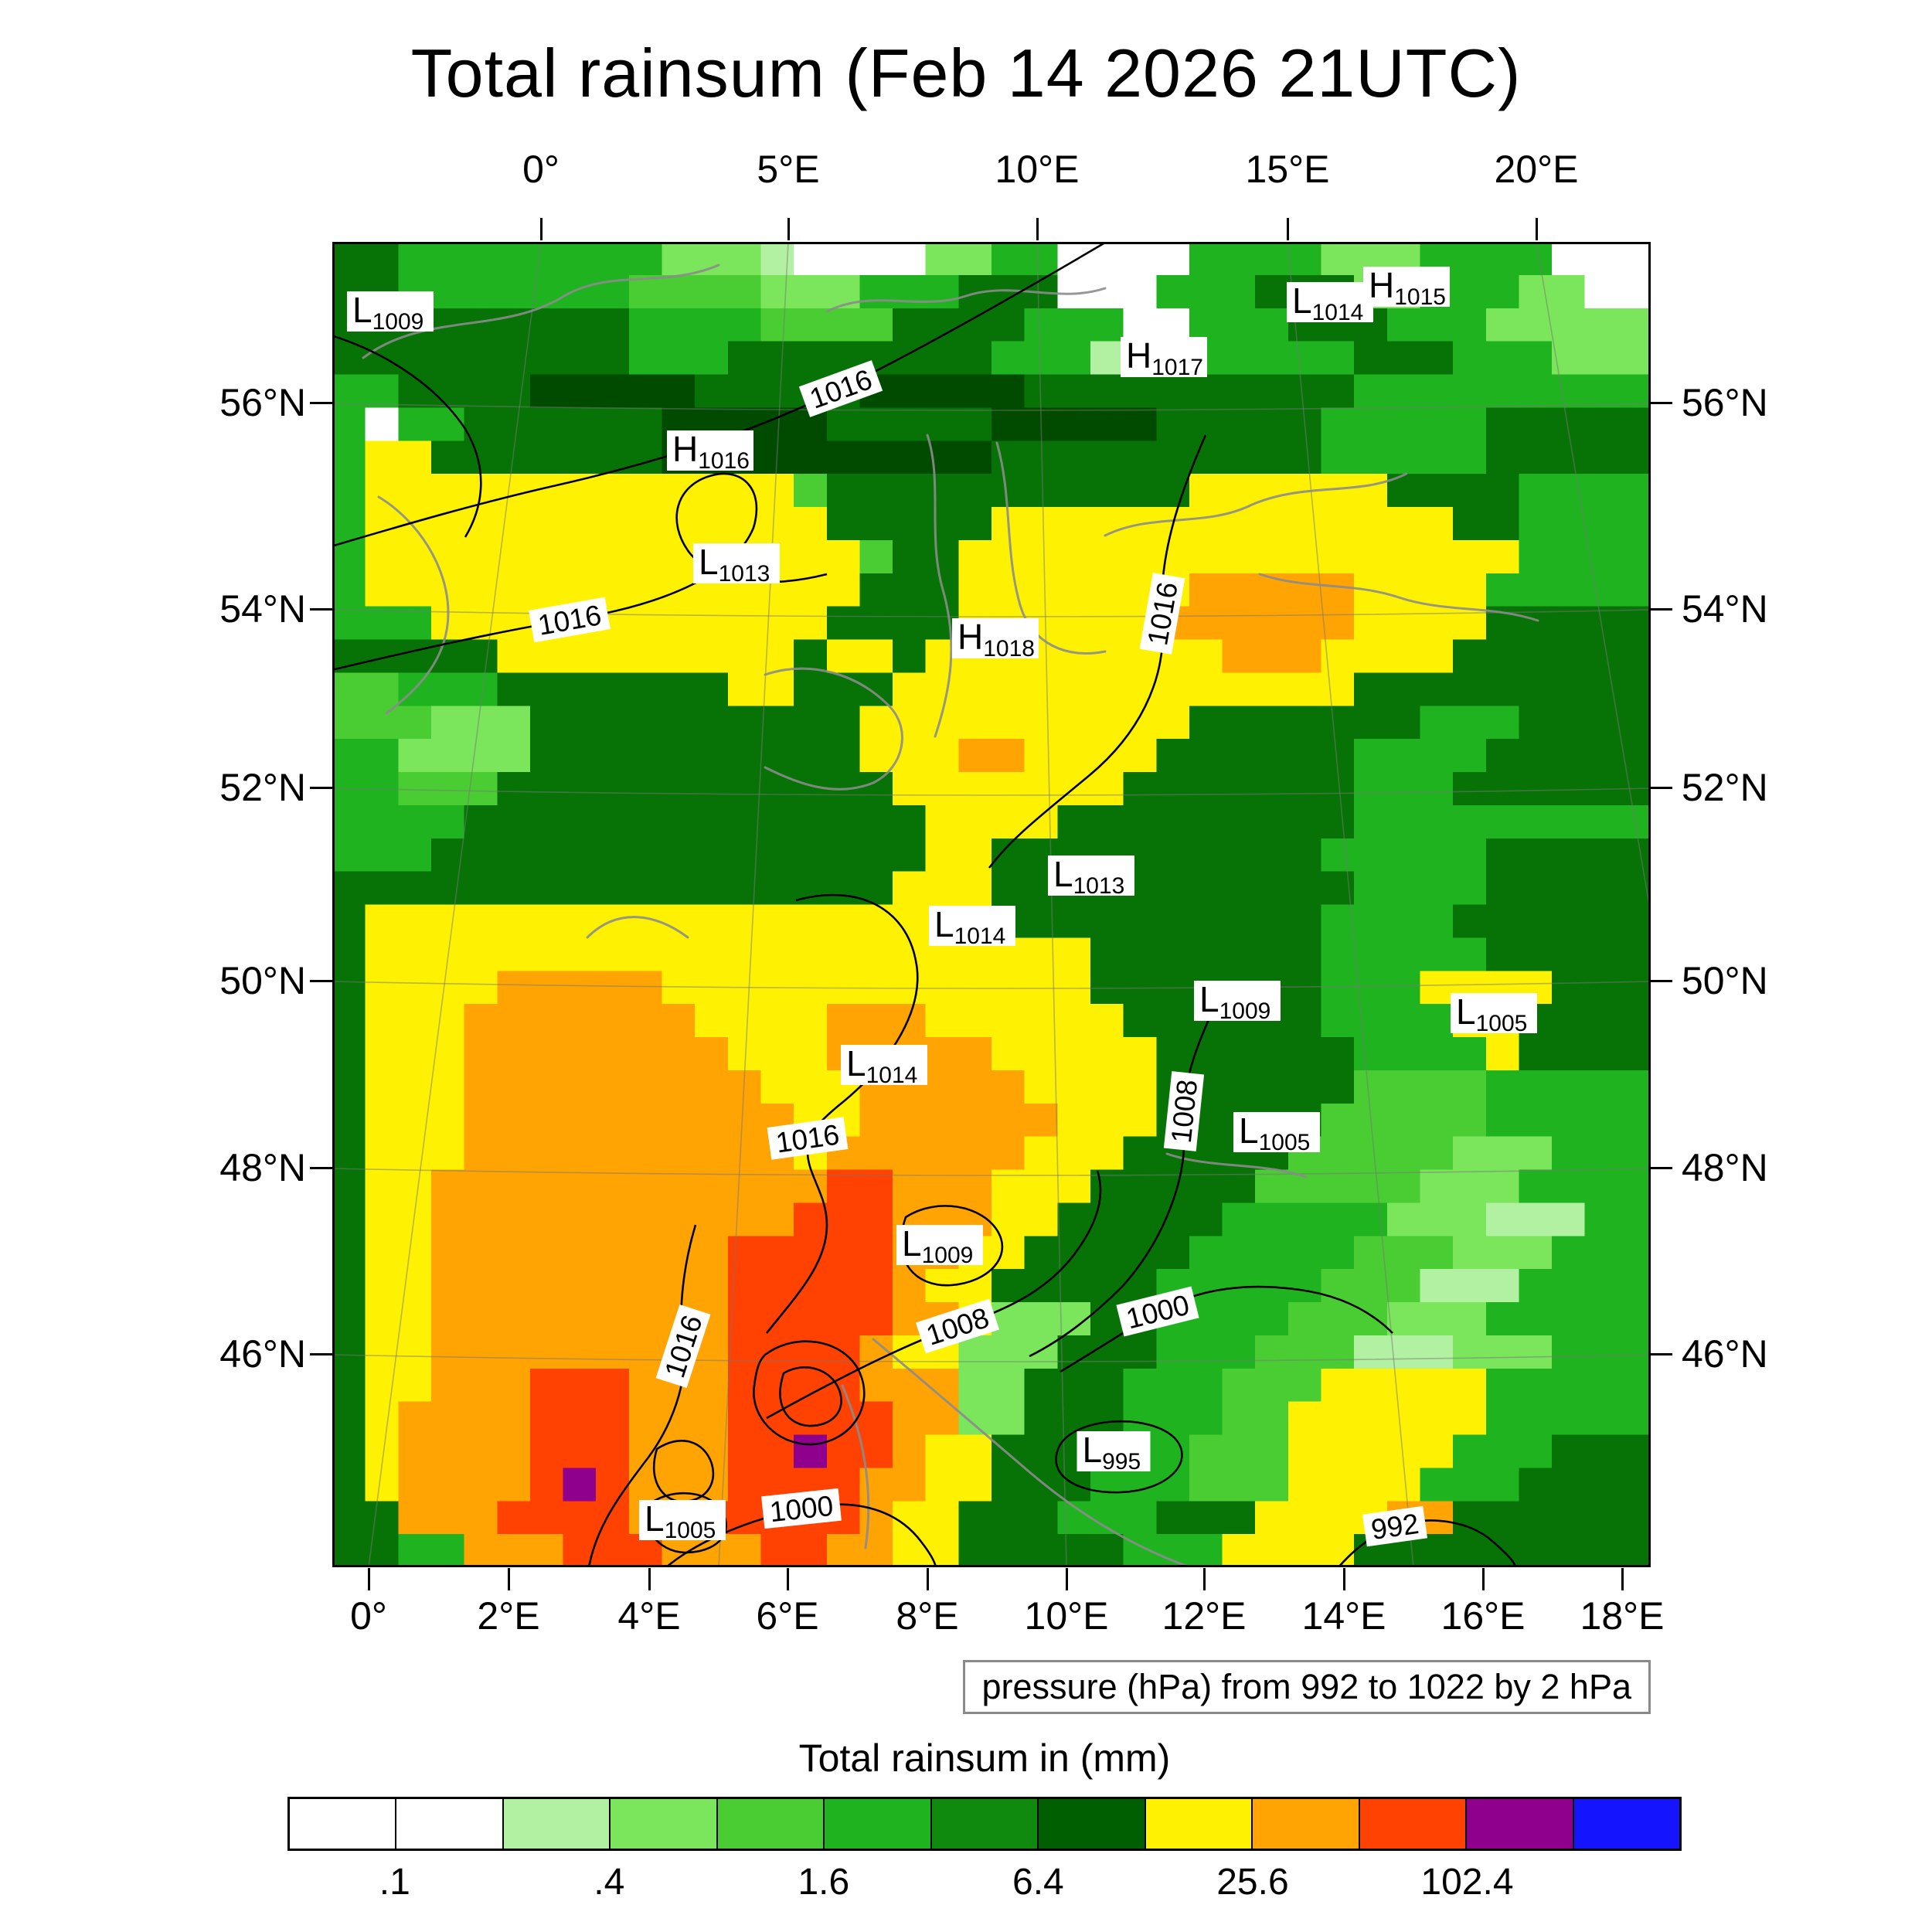 Image resolution: width=1932 pixels, height=1932 pixels. Describe the element at coordinates (1537, 169) in the screenshot. I see `axis-tick-label-top: 20°E` at that location.